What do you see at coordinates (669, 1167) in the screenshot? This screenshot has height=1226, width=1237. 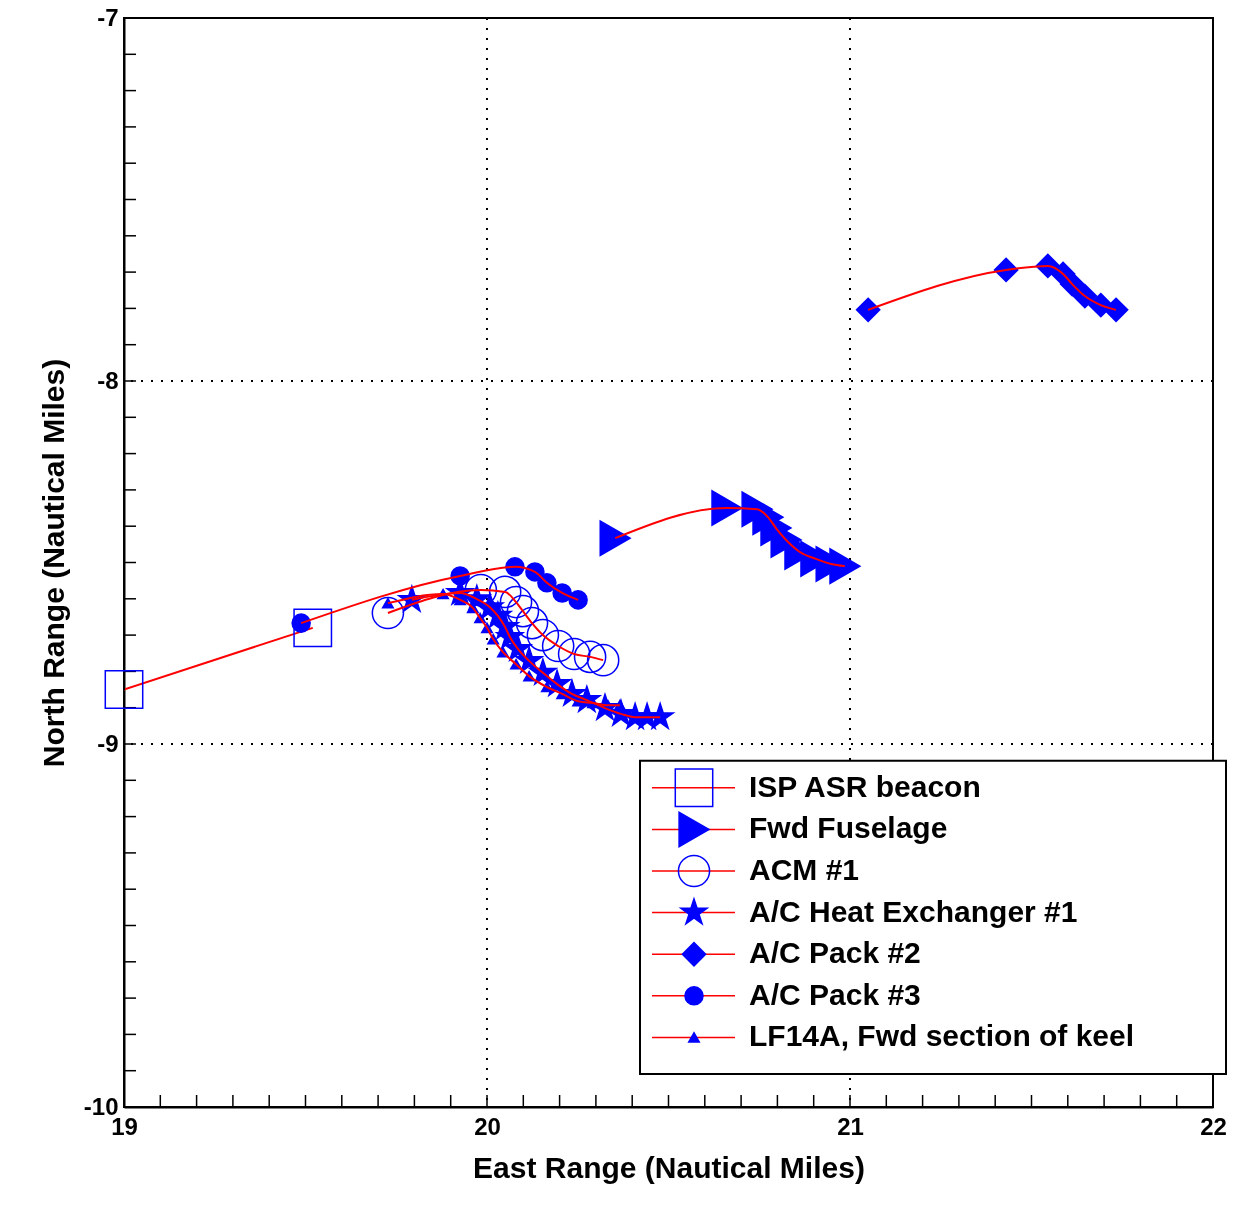 I see `x-axis-title: East Range (Nautical Miles)` at bounding box center [669, 1167].